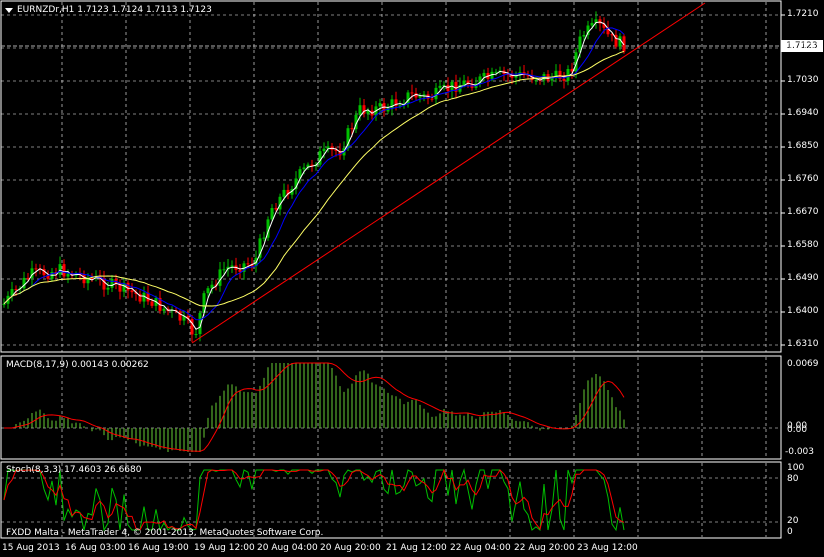 The width and height of the screenshot is (824, 557). Describe the element at coordinates (74, 470) in the screenshot. I see `stoch-header: Stoch(8,3,3) 17.4603 26.6680` at that location.